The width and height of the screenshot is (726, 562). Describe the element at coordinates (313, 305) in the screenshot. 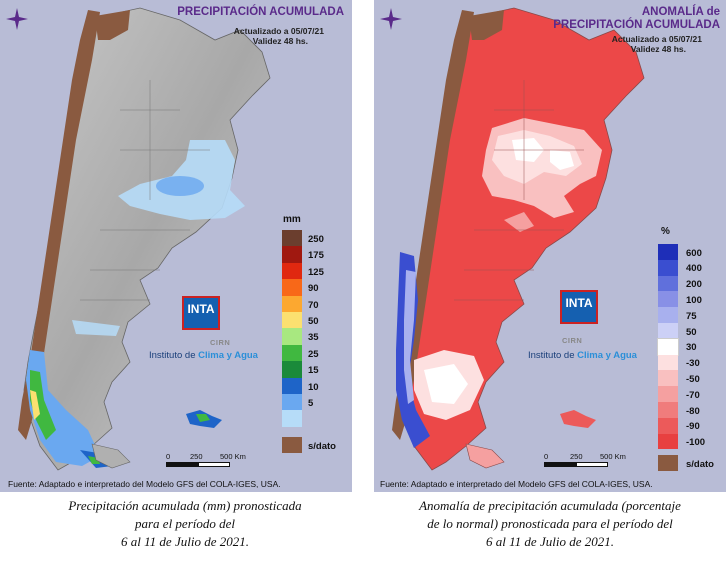

I see `legend-label: 70` at that location.